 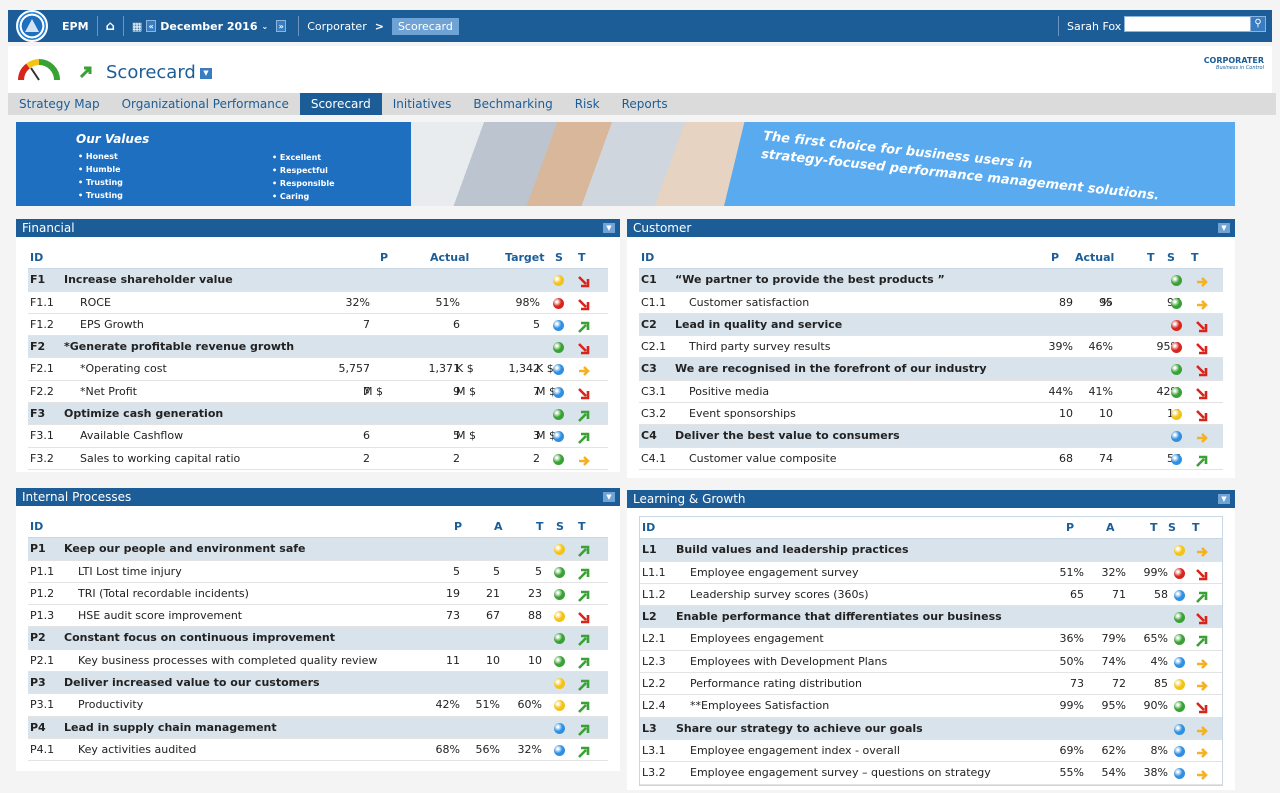 I want to click on row-name: TRI (Total recordable incidents), so click(x=163, y=593).